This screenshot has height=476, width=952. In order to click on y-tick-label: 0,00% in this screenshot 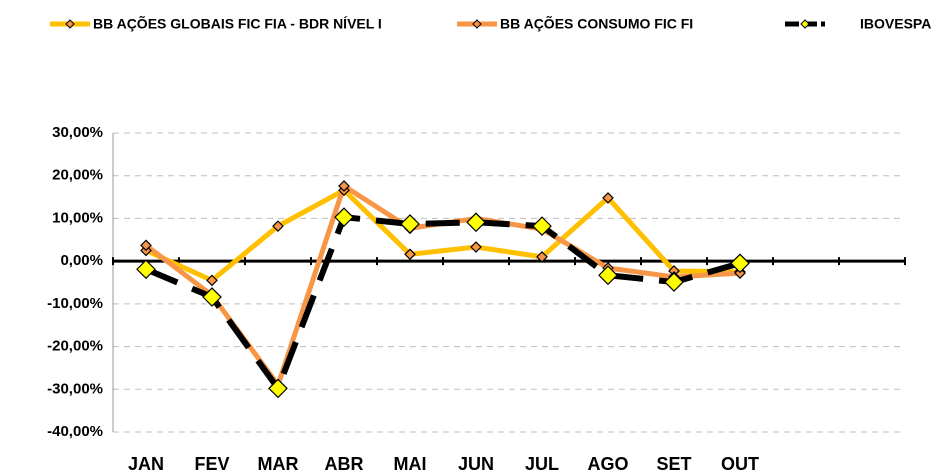, I will do `click(81, 260)`.